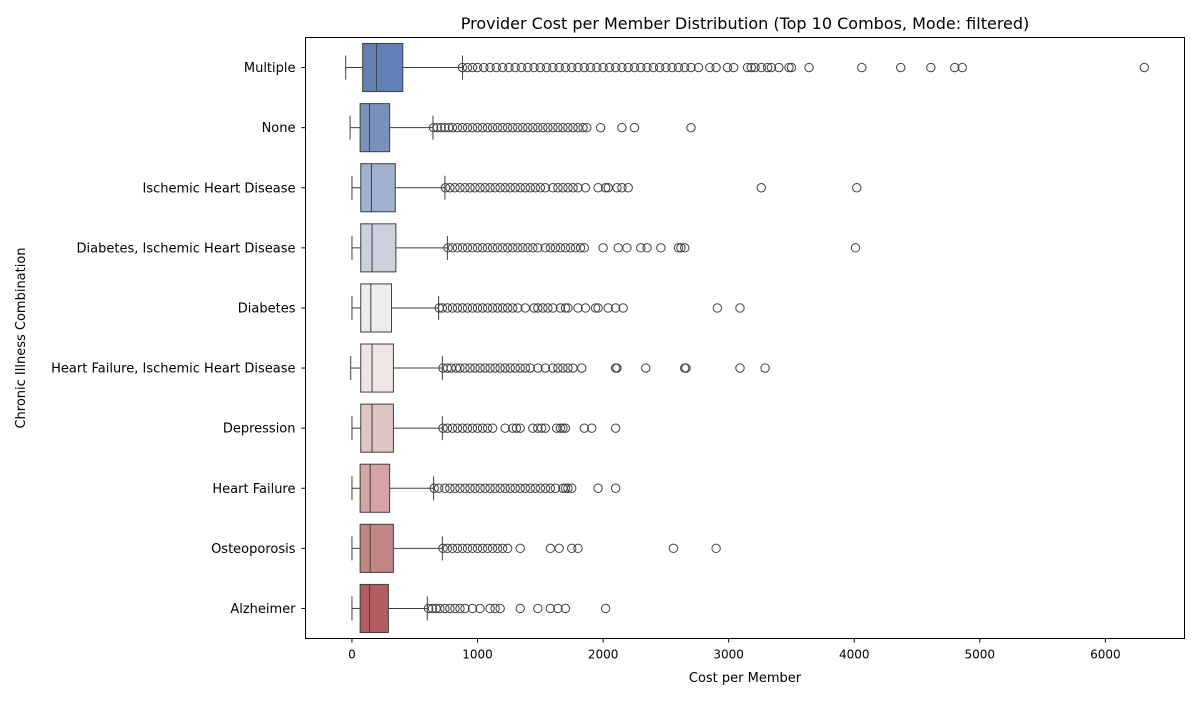  Describe the element at coordinates (745, 678) in the screenshot. I see `x-axis-label: Cost per Member` at that location.